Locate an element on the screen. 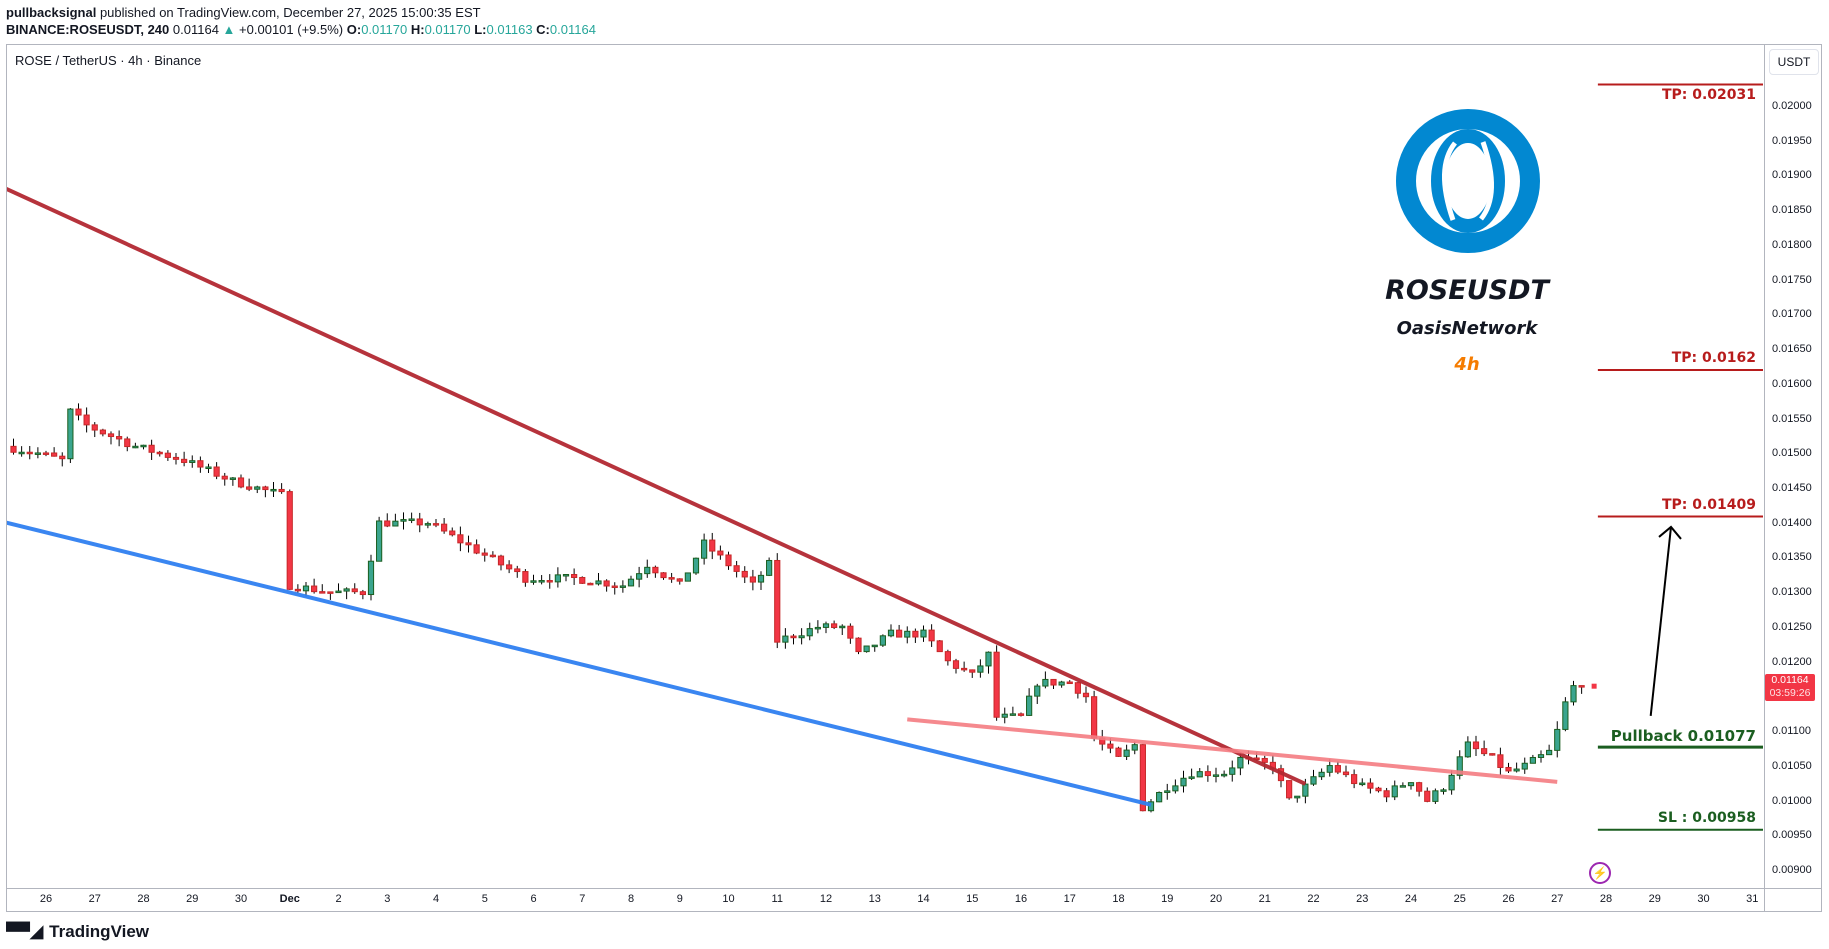 Image resolution: width=1829 pixels, height=949 pixels. tradingview-logo: ▀▀◢ TradingView is located at coordinates (77, 932).